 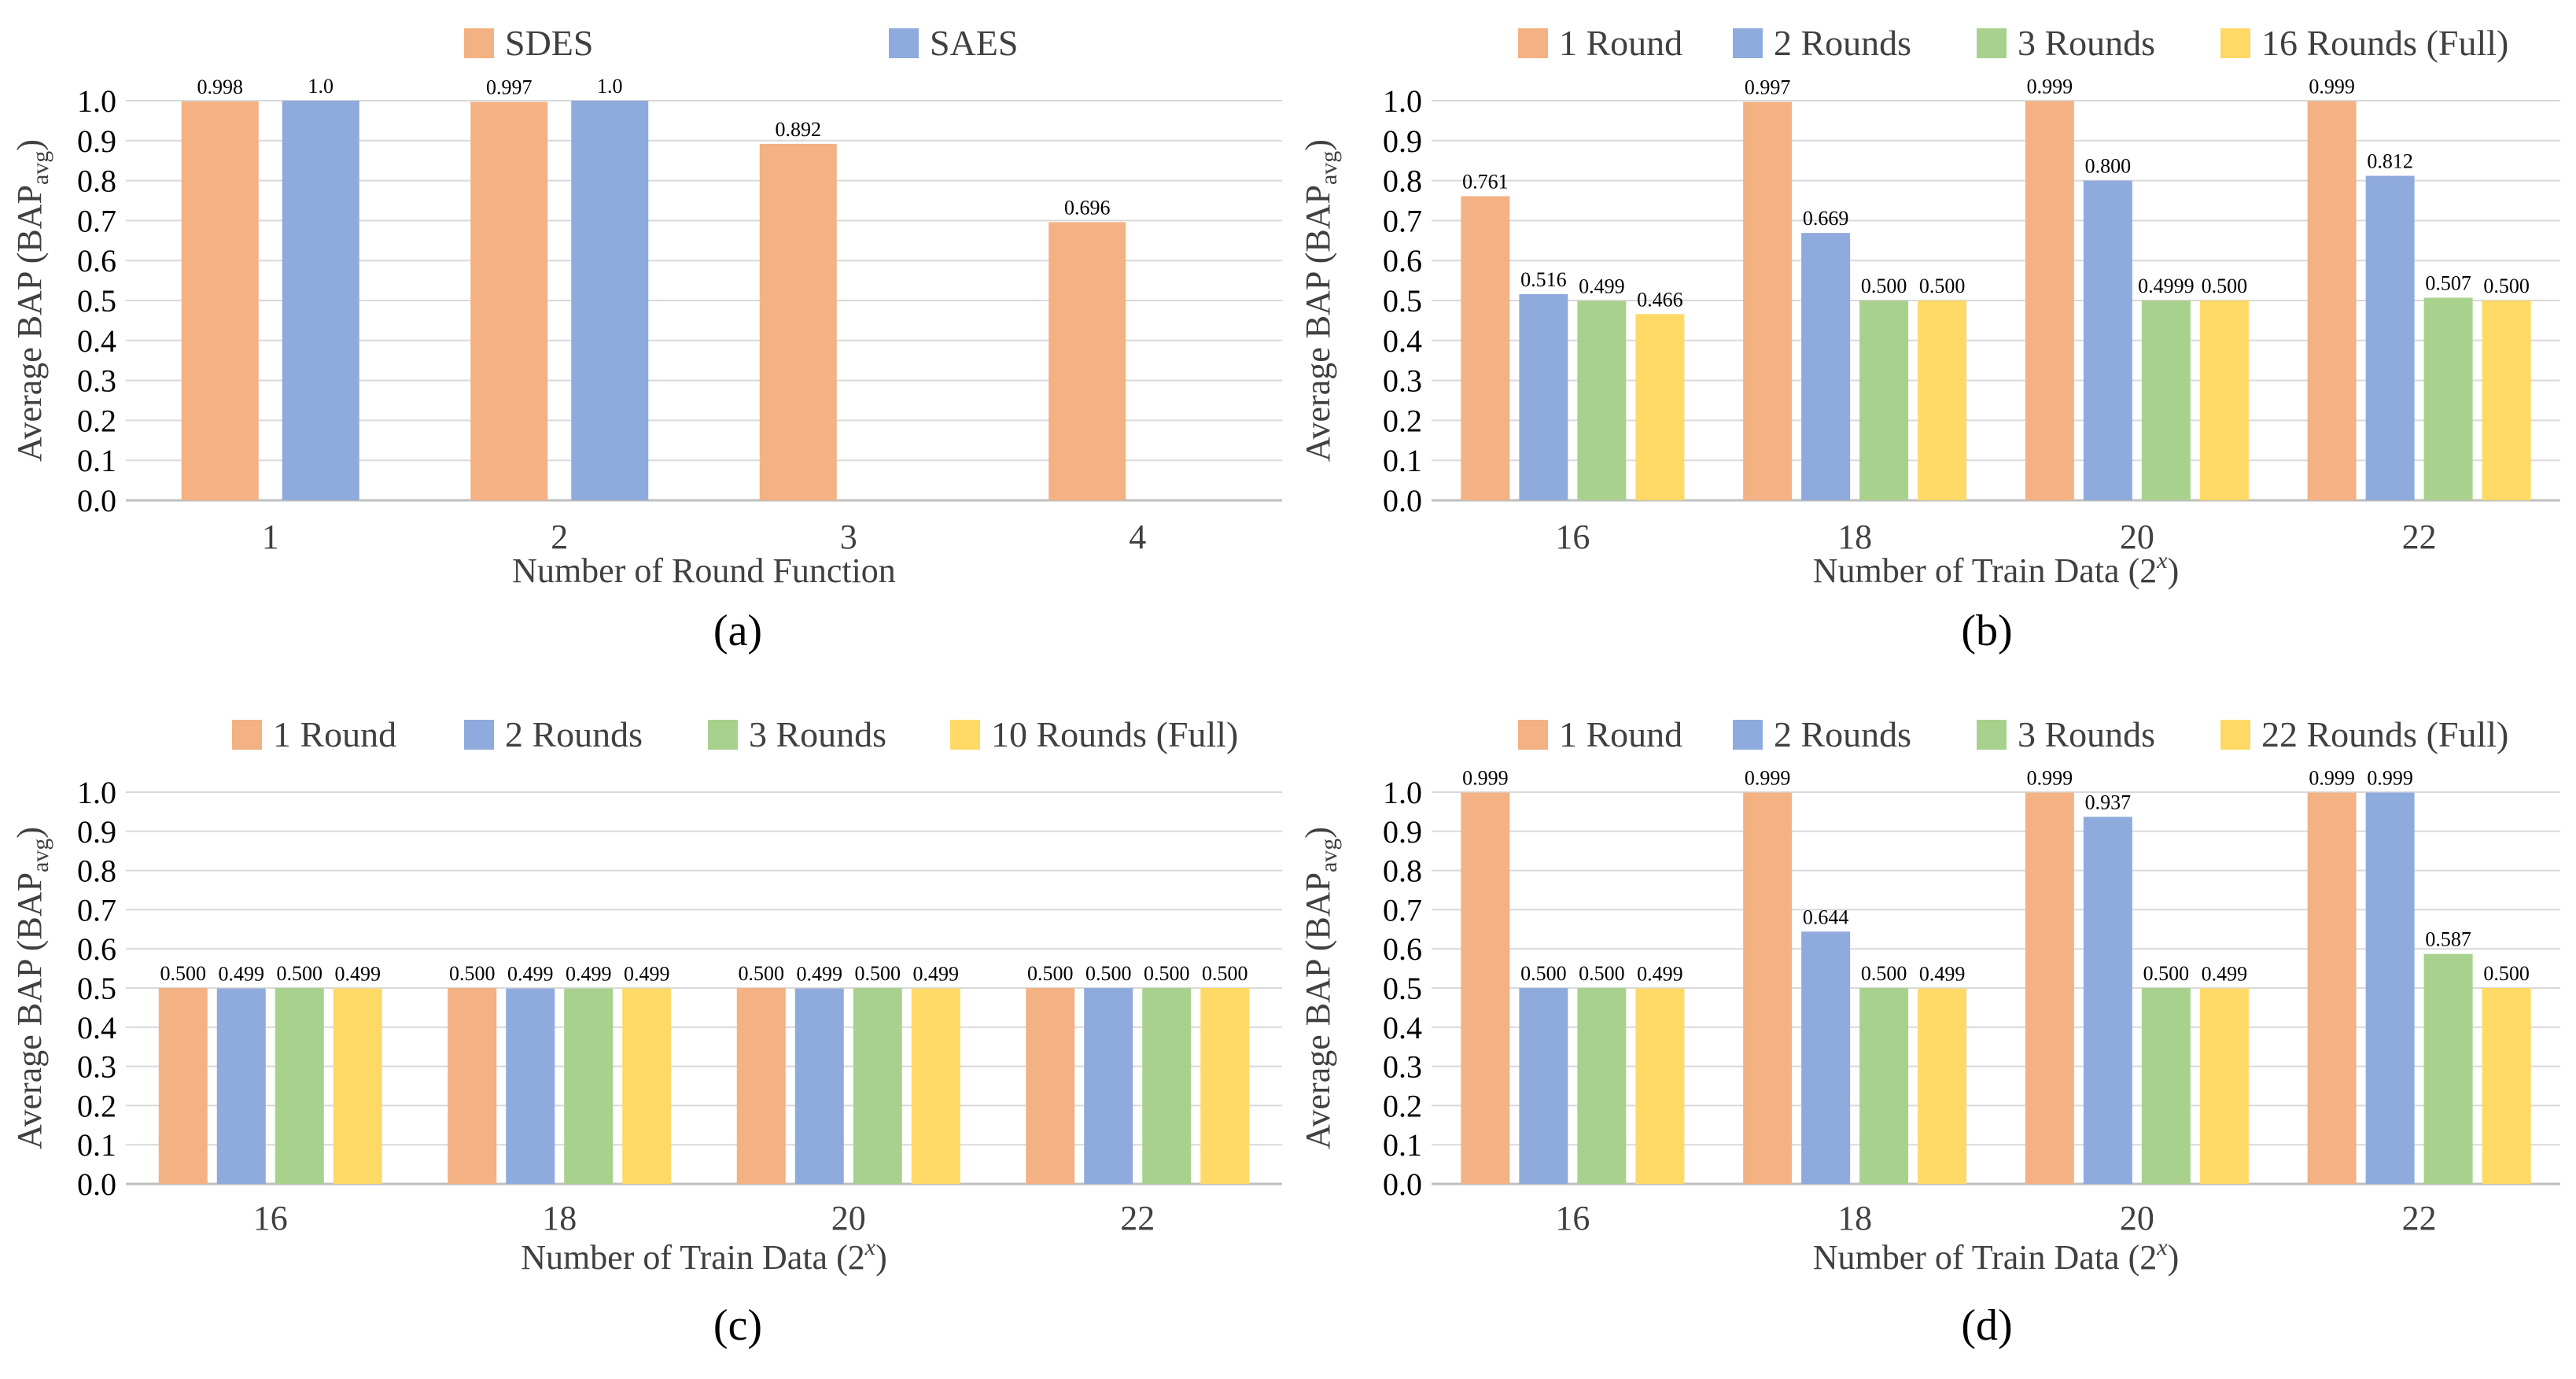 What do you see at coordinates (1402, 220) in the screenshot?
I see `y-tick-label: 0.7` at bounding box center [1402, 220].